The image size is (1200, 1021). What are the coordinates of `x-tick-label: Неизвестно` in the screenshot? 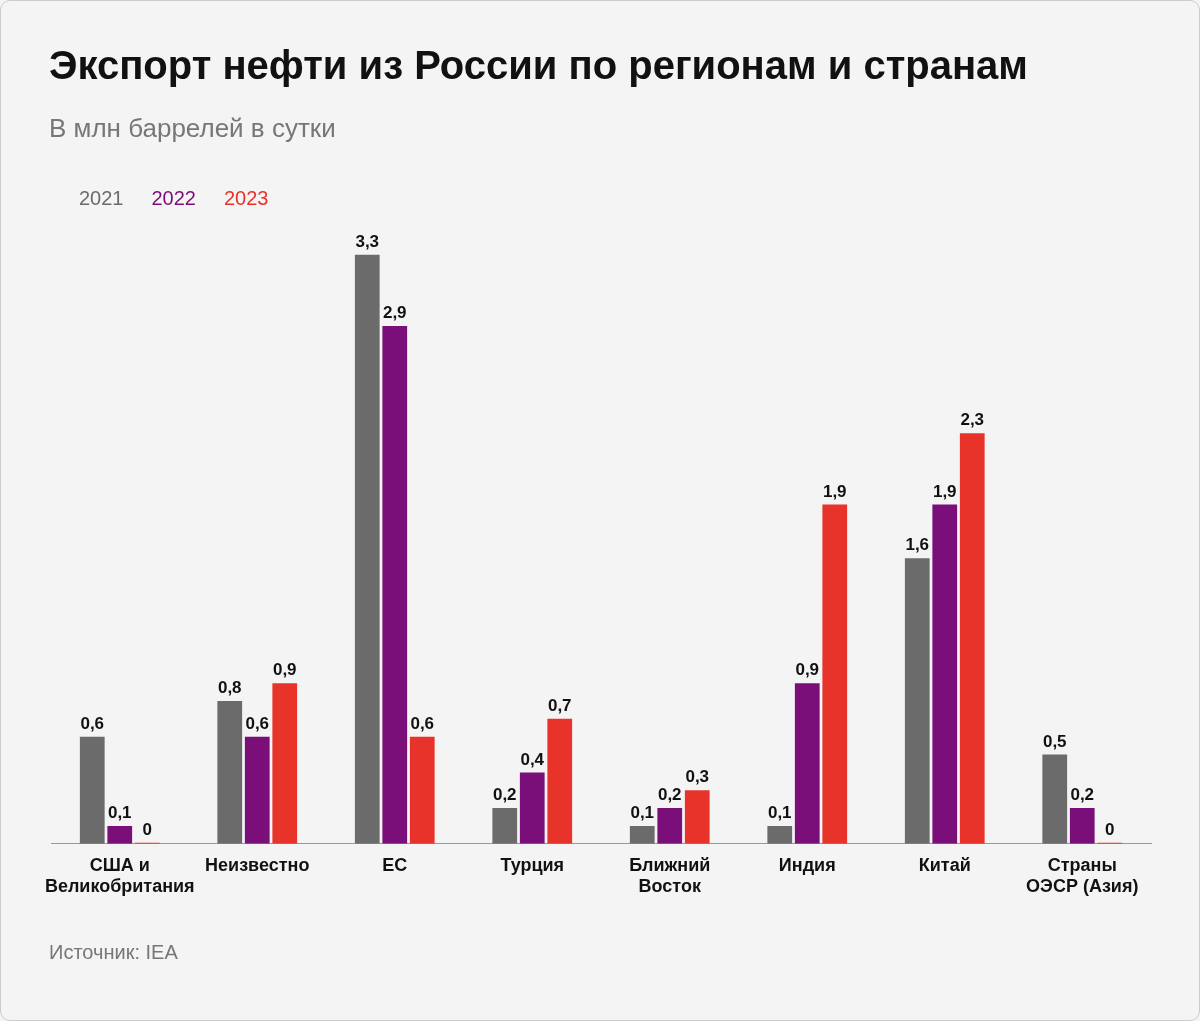 It's located at (257, 864).